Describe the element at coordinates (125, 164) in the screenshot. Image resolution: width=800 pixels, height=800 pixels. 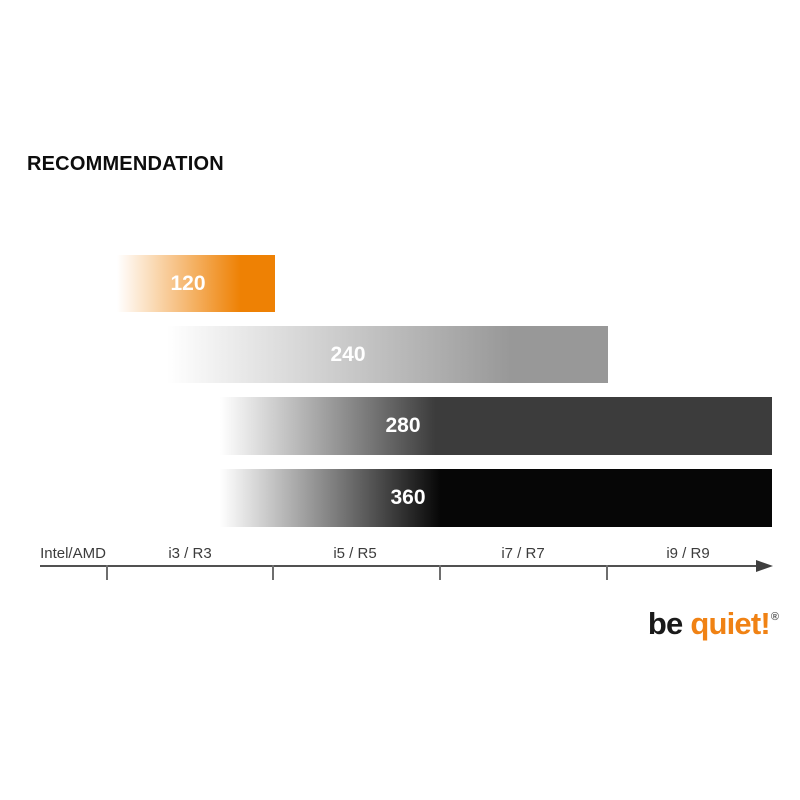
I see `page-title: RECOMMENDATION` at that location.